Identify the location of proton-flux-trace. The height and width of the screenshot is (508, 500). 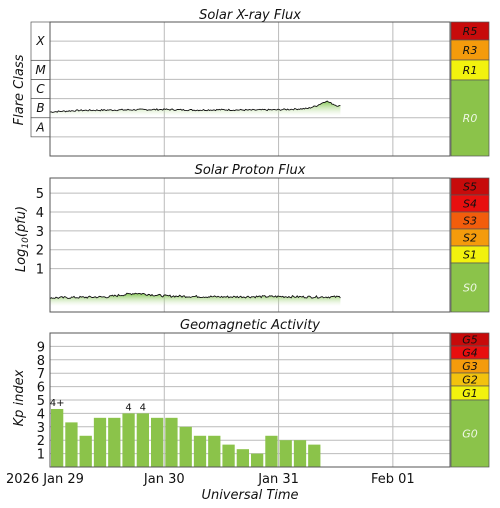
(195, 299).